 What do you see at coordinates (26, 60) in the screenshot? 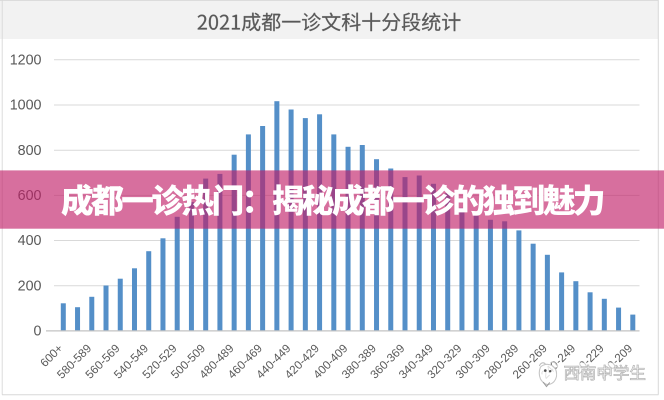
I see `svg-text: 1200` at bounding box center [26, 60].